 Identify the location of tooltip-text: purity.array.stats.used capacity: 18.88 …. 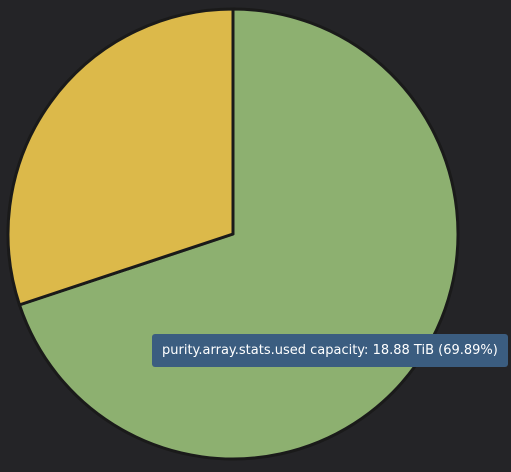
(330, 350).